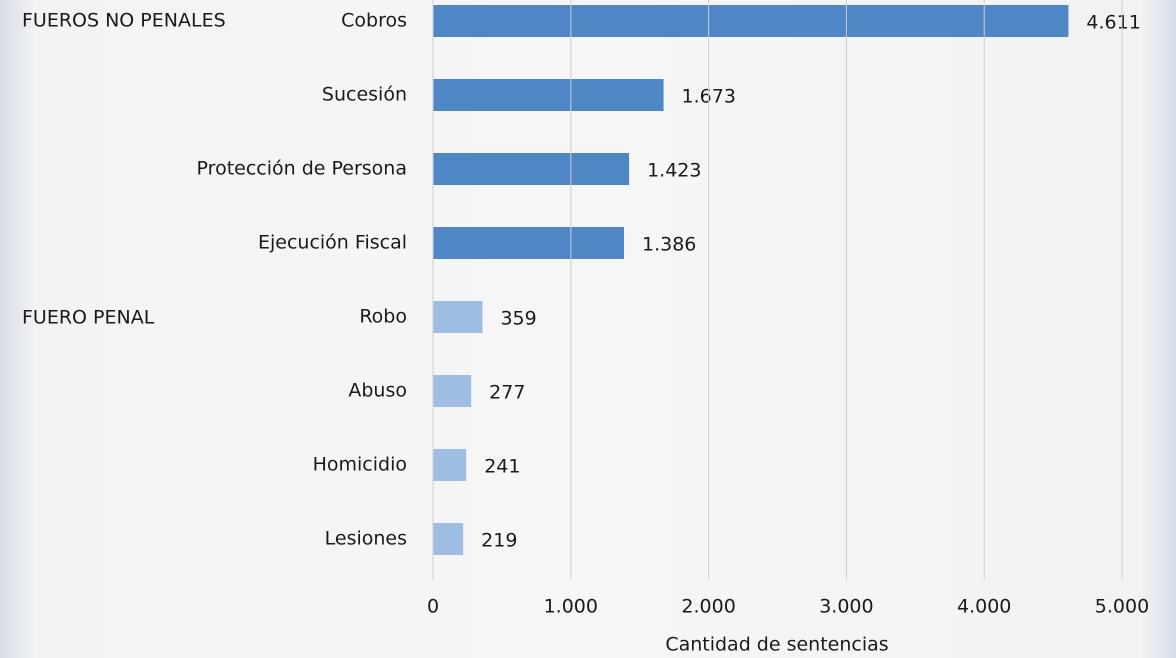 The image size is (1176, 658). Describe the element at coordinates (377, 391) in the screenshot. I see `y-tick-label: Abuso` at that location.